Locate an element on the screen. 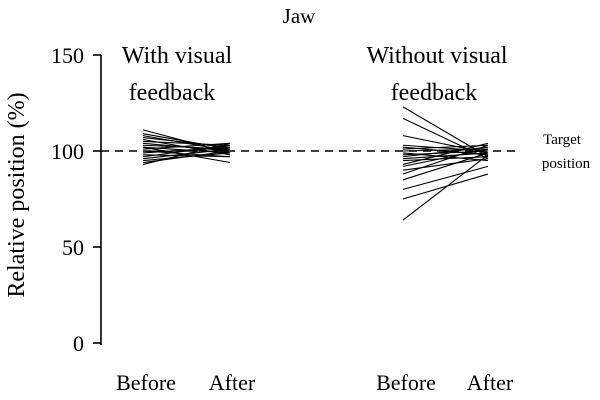 The width and height of the screenshot is (600, 400). x-tick-before-1: Before is located at coordinates (146, 382).